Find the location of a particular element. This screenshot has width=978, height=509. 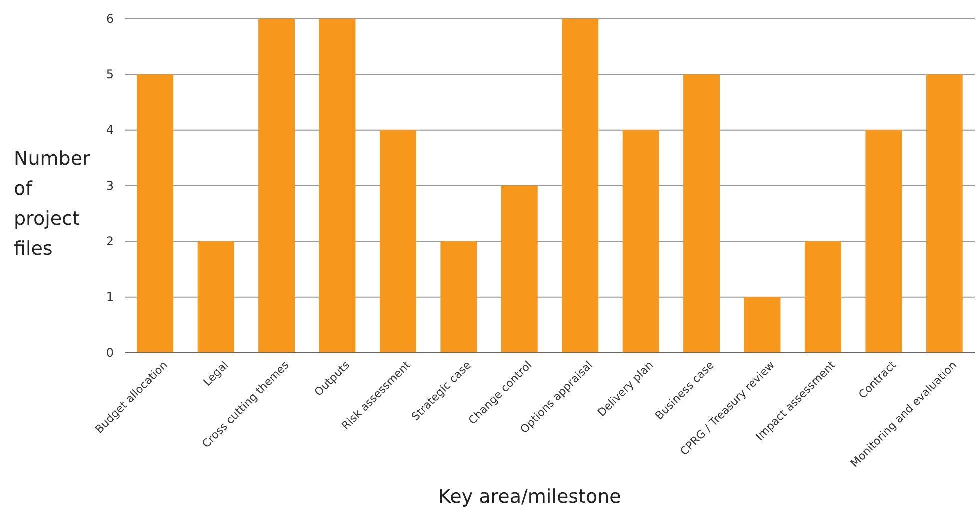

y-tick-label: 6 is located at coordinates (110, 19).